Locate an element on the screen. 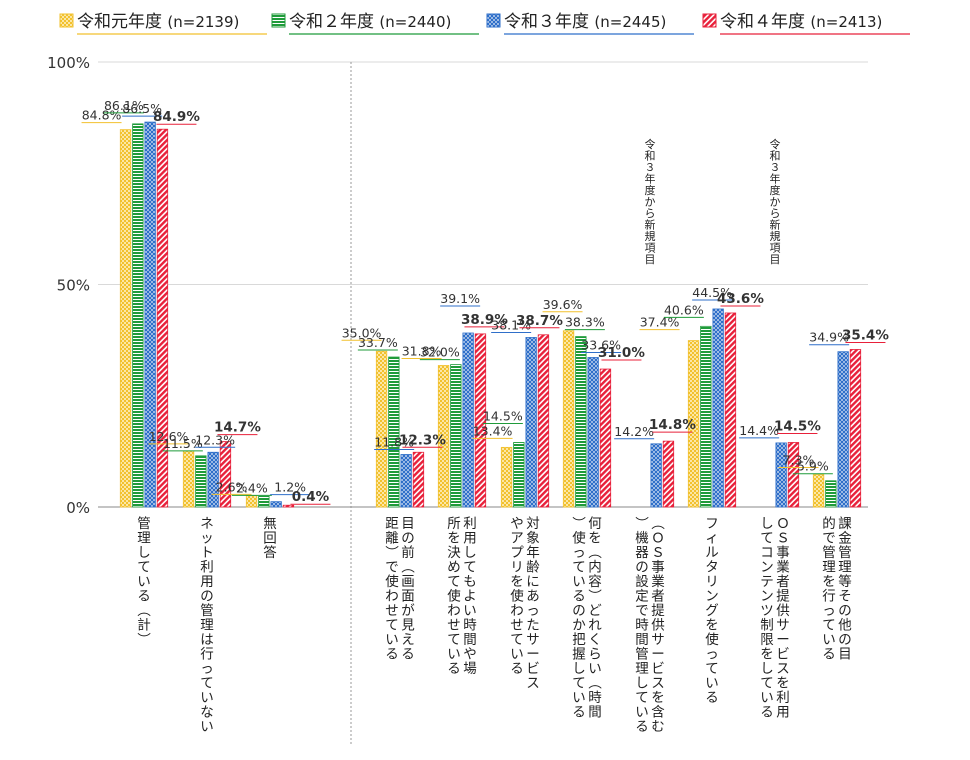 The height and width of the screenshot is (760, 970). data-label: 2.6% is located at coordinates (232, 486).